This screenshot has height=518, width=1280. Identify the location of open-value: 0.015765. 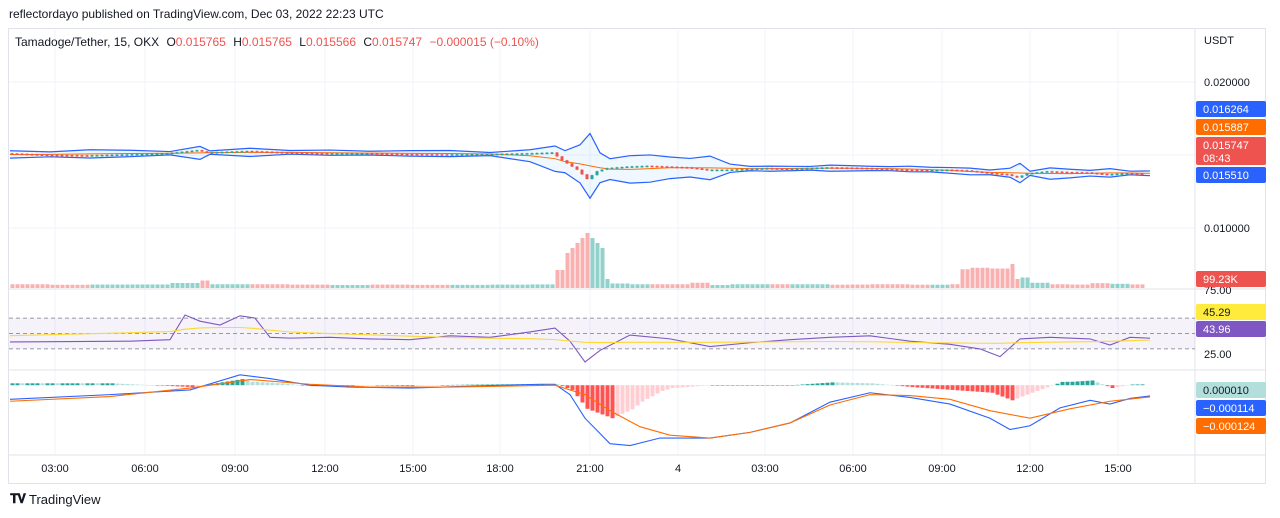
(200, 42).